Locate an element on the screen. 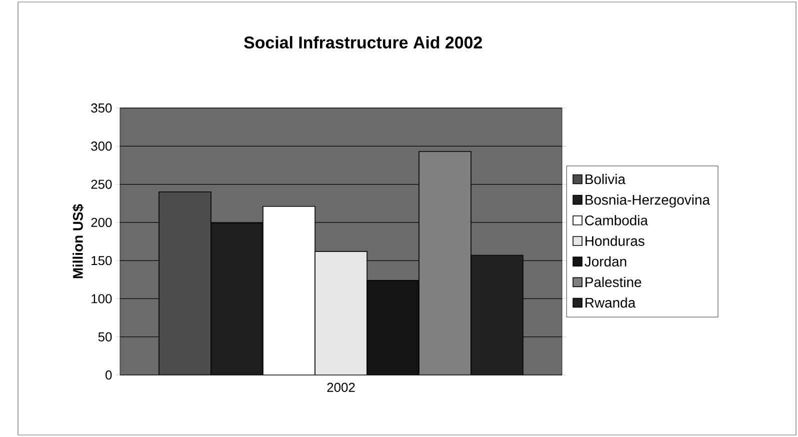 The height and width of the screenshot is (437, 798). y-tick-label: 0 is located at coordinates (109, 375).